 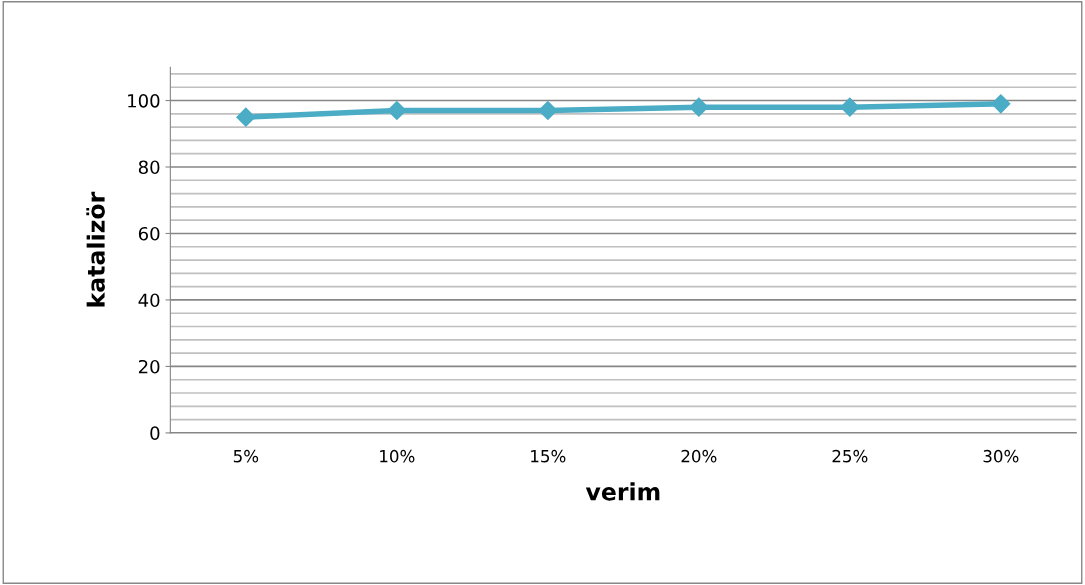 I want to click on y-tick-label: 20, so click(x=149, y=366).